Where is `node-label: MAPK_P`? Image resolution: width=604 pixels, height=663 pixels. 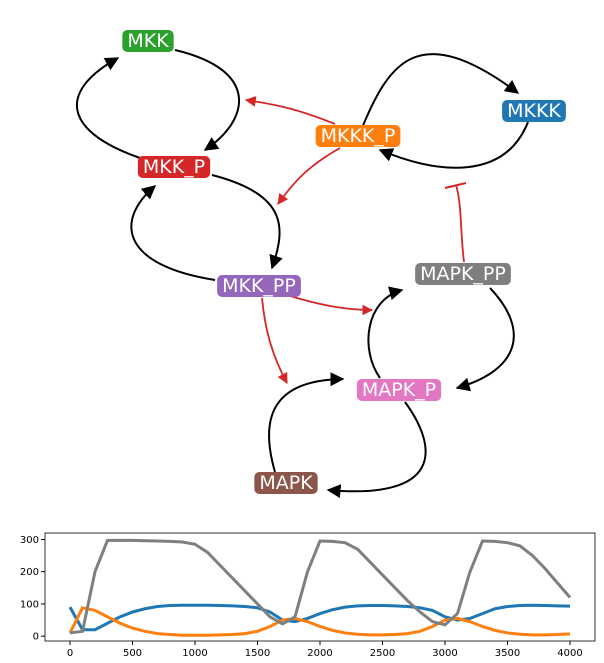
node-label: MAPK_P is located at coordinates (399, 390).